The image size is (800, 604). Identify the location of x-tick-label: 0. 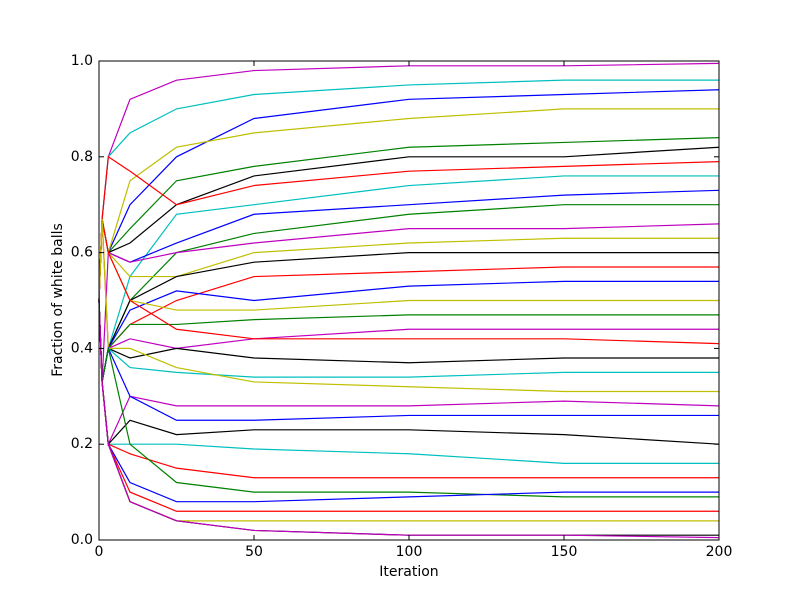
(99, 552).